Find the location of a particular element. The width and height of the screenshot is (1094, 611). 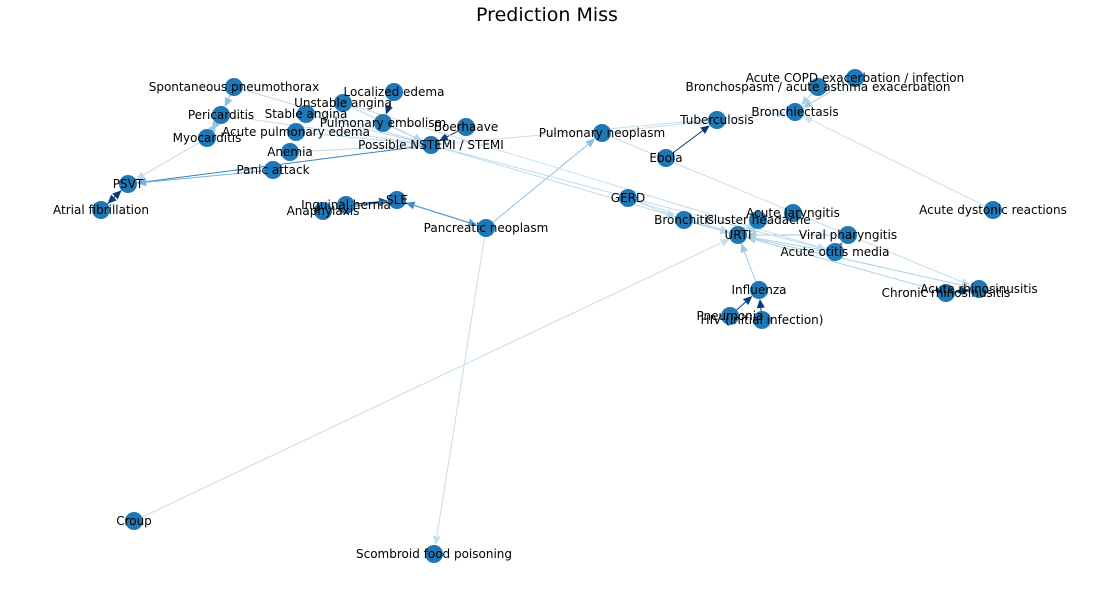

edge-panic_attack-to-psvt is located at coordinates (205, 178).